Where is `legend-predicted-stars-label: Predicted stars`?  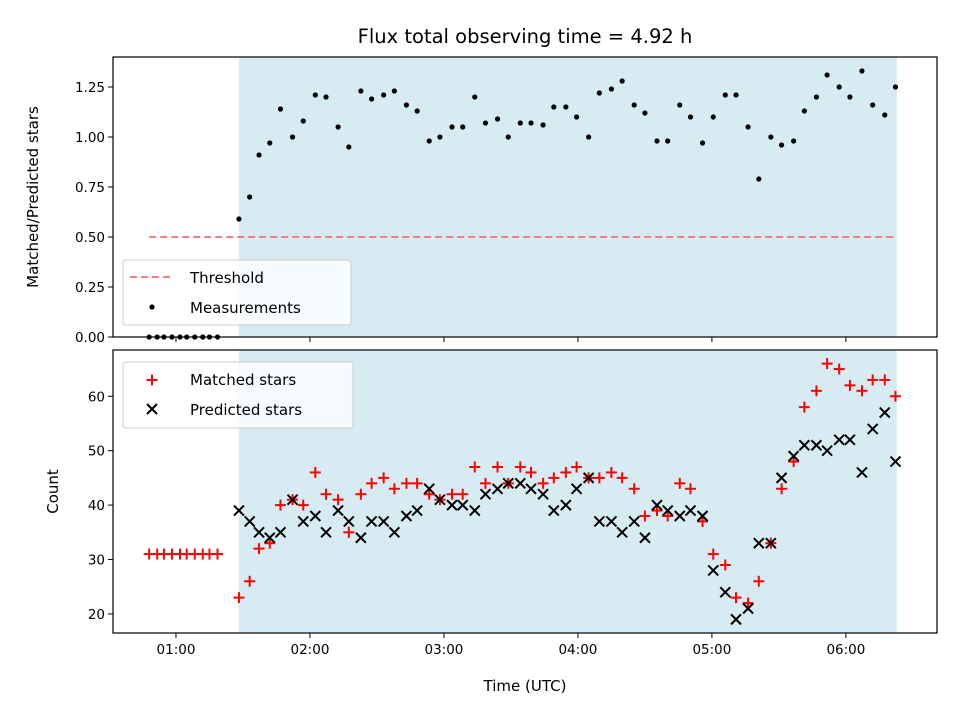 legend-predicted-stars-label: Predicted stars is located at coordinates (246, 410).